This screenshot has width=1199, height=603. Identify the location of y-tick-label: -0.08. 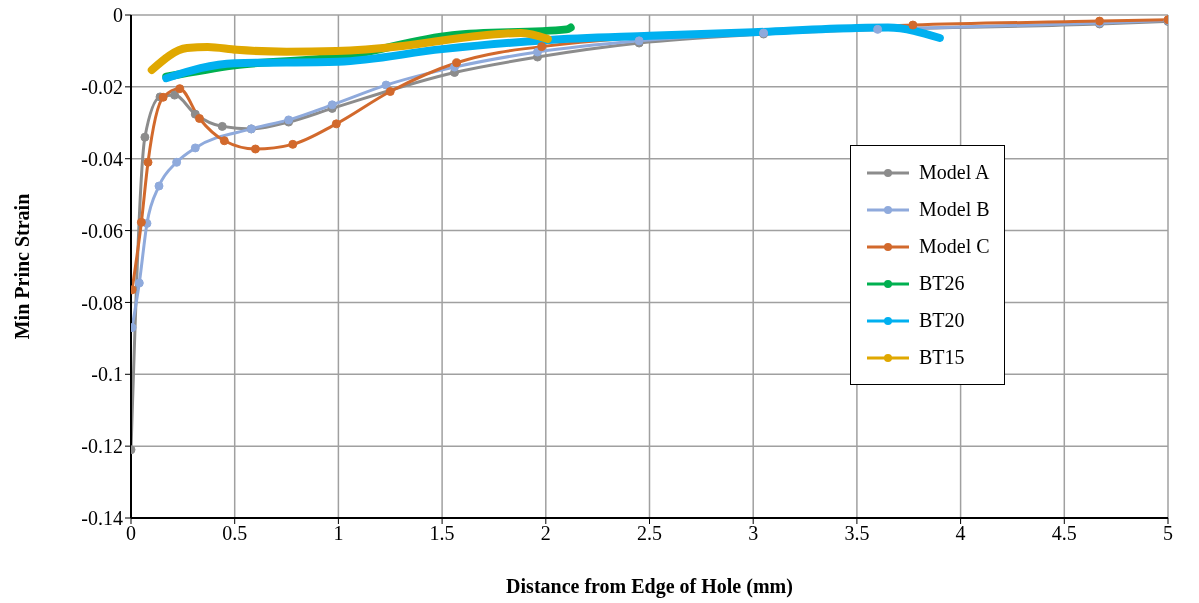
(102, 302).